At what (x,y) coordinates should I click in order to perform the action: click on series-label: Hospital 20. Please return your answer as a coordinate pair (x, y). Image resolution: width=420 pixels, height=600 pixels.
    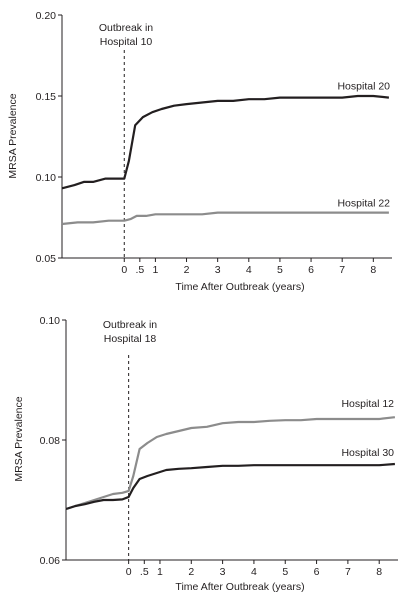
    Looking at the image, I should click on (363, 87).